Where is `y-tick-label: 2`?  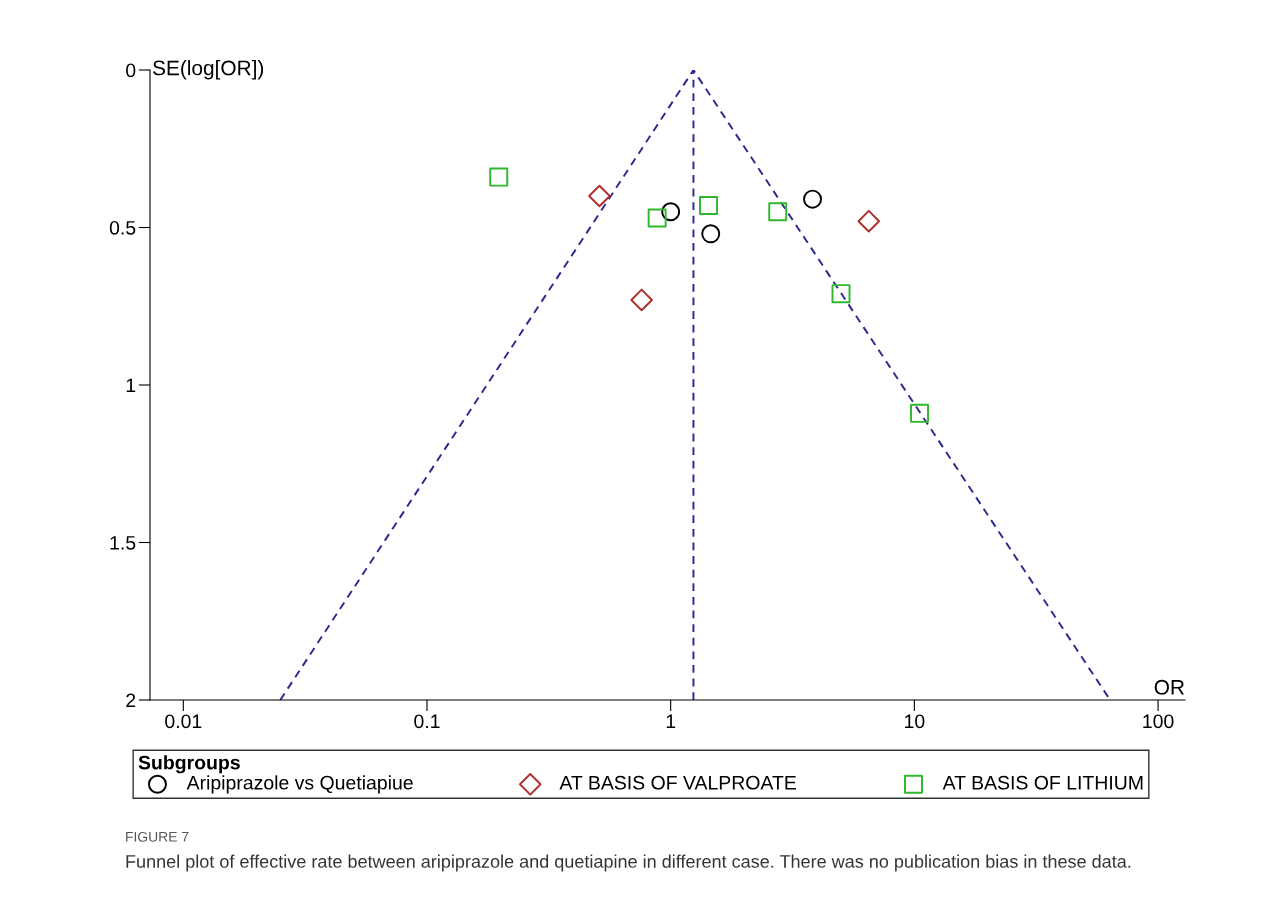
y-tick-label: 2 is located at coordinates (131, 700).